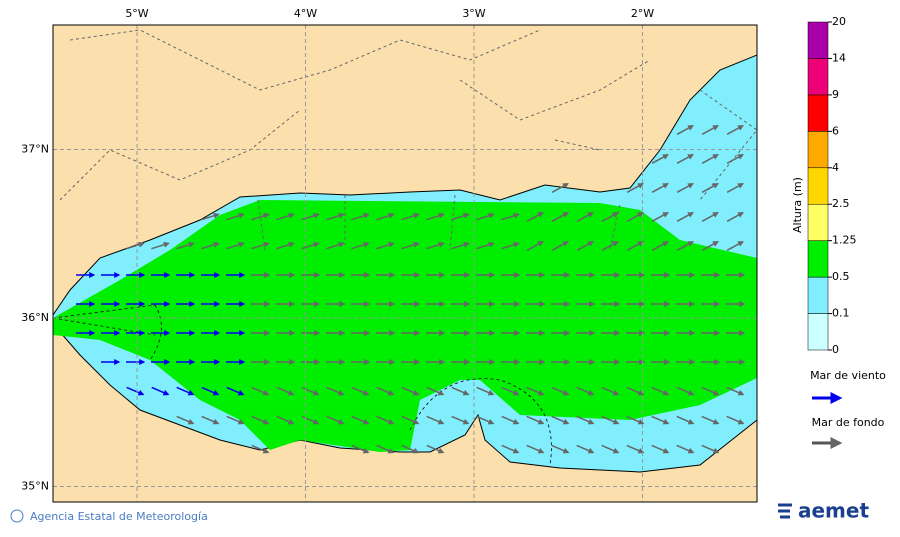 The image size is (900, 537). Describe the element at coordinates (785, 511) in the screenshot. I see `logo-icon` at that location.